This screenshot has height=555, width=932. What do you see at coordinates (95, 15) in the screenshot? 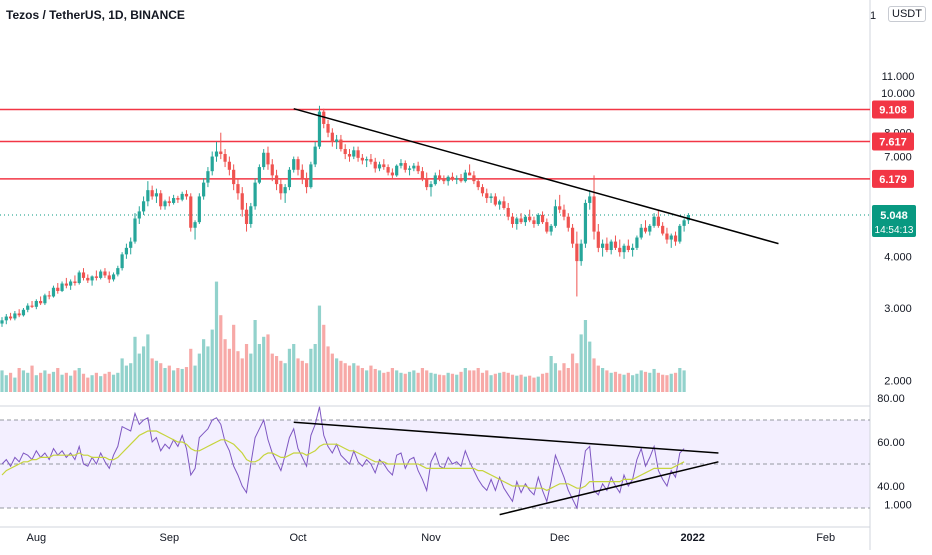
I see `chart-title: Tezos / TetherUS, 1D, BINANCE` at bounding box center [95, 15].